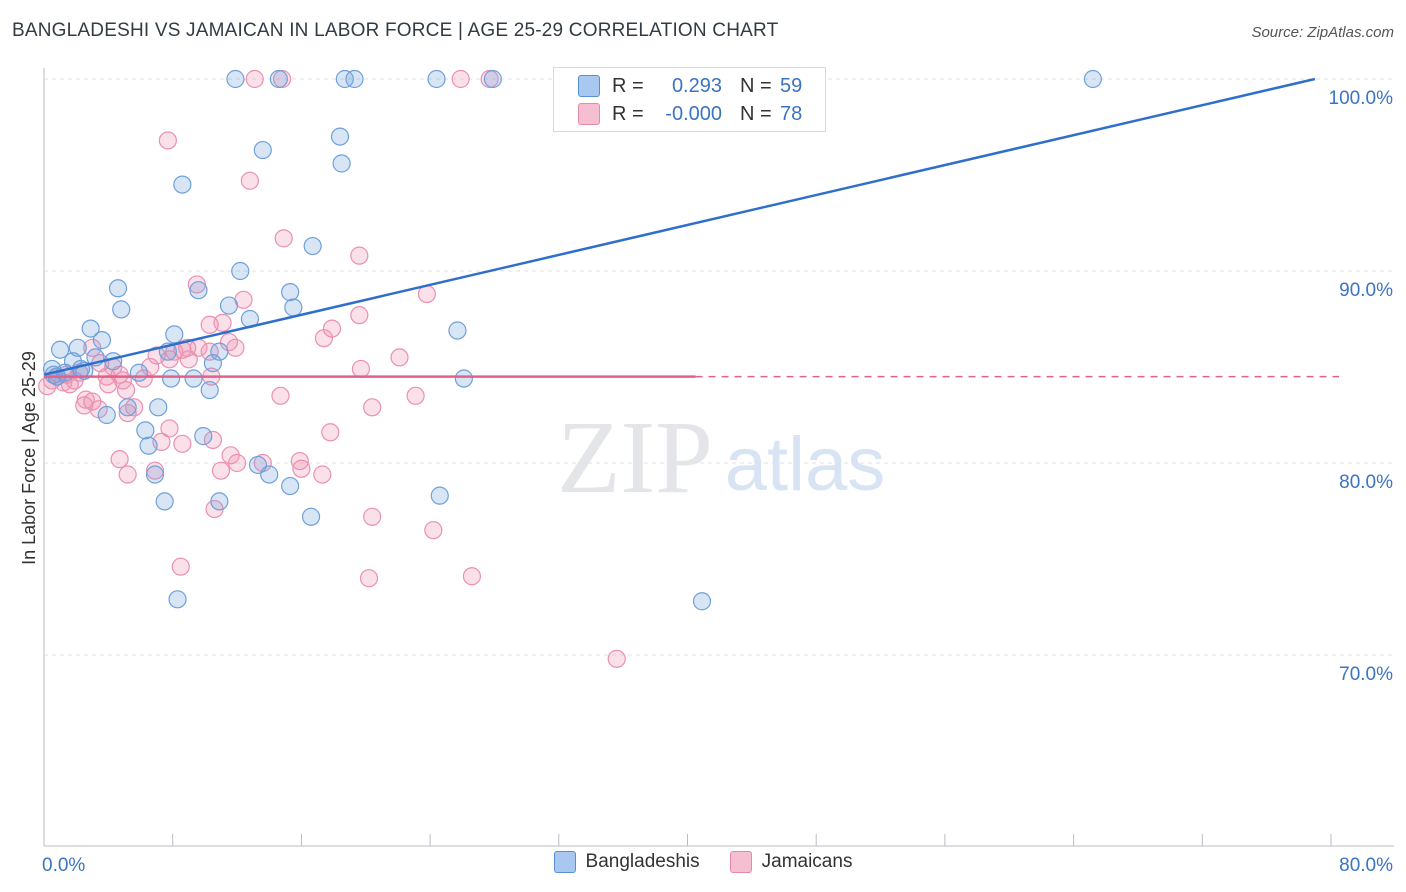 This screenshot has height=892, width=1406. What do you see at coordinates (626, 862) in the screenshot?
I see `legend-item-bangladeshis: Bangladeshis` at bounding box center [626, 862].